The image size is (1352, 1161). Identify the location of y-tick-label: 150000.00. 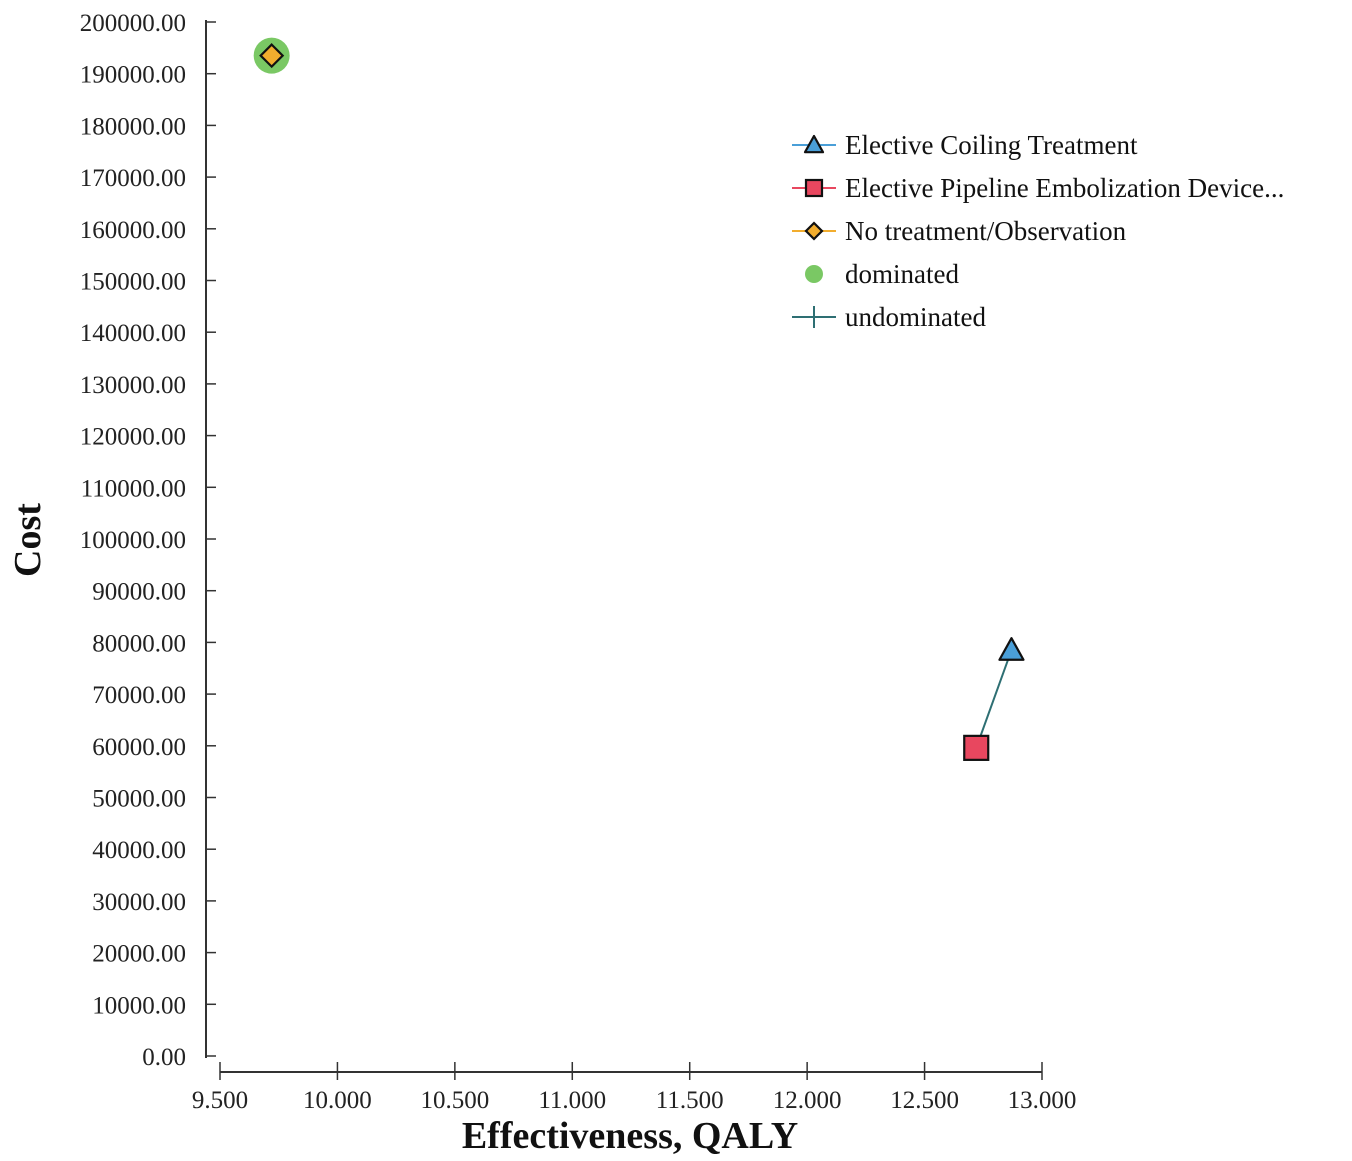
(133, 282).